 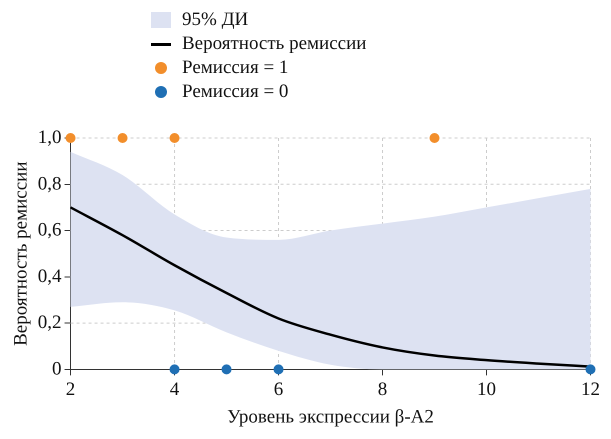 What do you see at coordinates (50, 137) in the screenshot?
I see `y-tick-label: 1,0` at bounding box center [50, 137].